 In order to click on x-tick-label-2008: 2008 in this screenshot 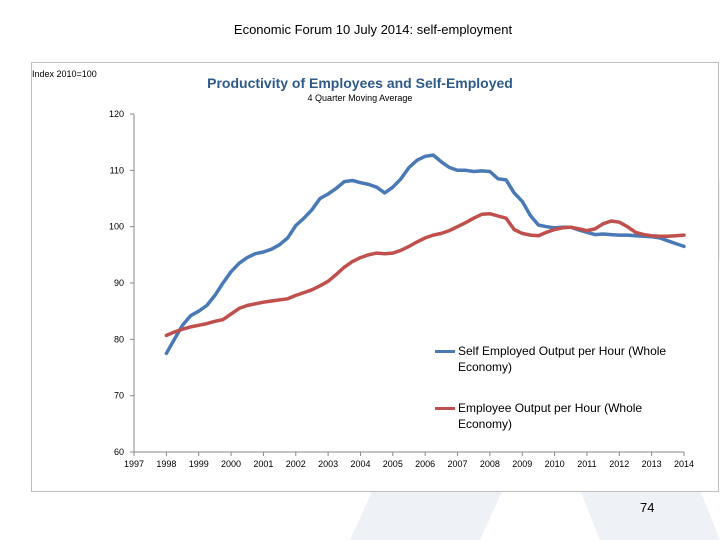, I will do `click(490, 464)`.